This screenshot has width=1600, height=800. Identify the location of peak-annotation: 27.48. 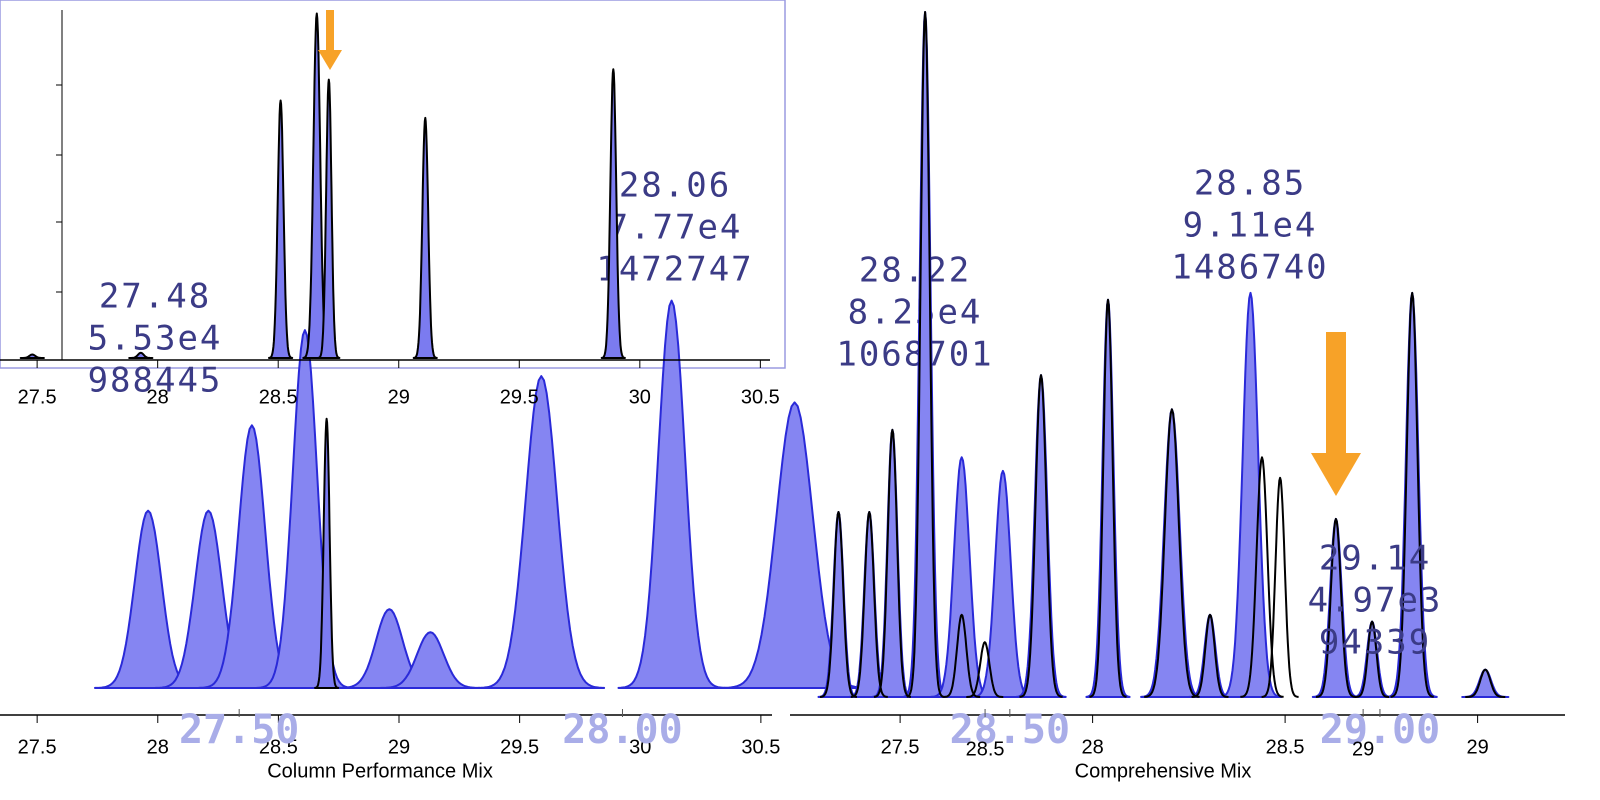
(155, 297).